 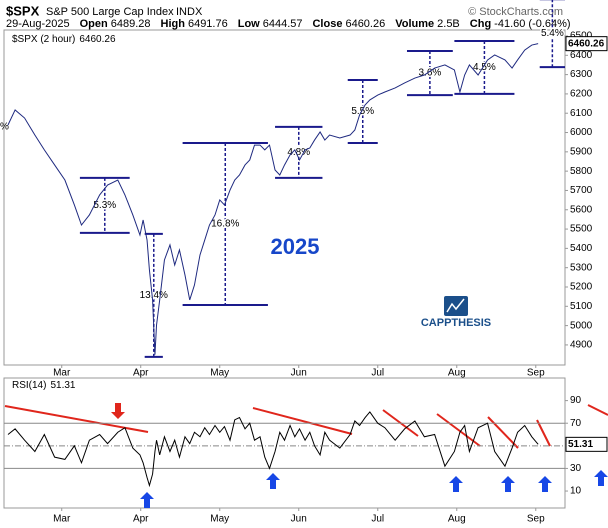 What do you see at coordinates (295, 246) in the screenshot?
I see `annotation: 2025` at bounding box center [295, 246].